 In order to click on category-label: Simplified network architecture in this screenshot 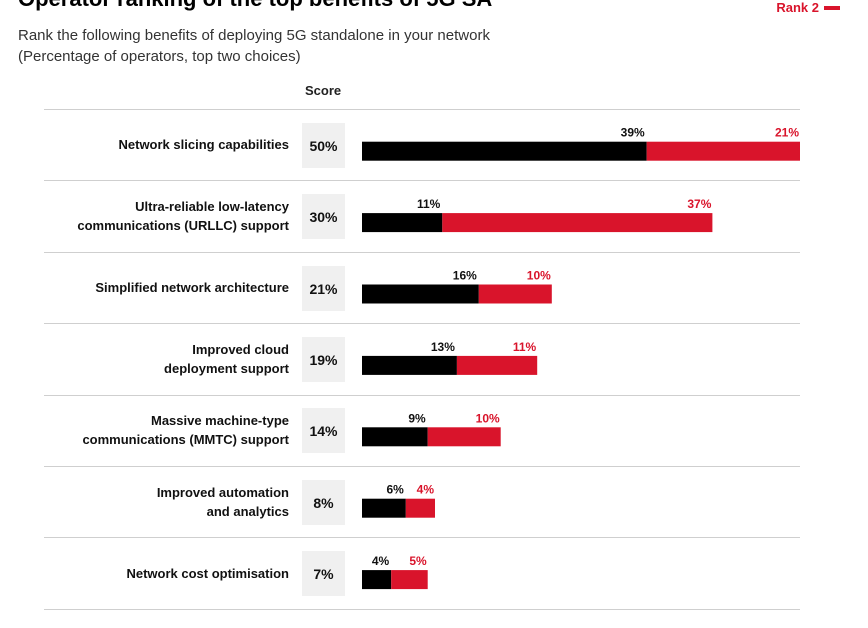, I will do `click(192, 287)`.